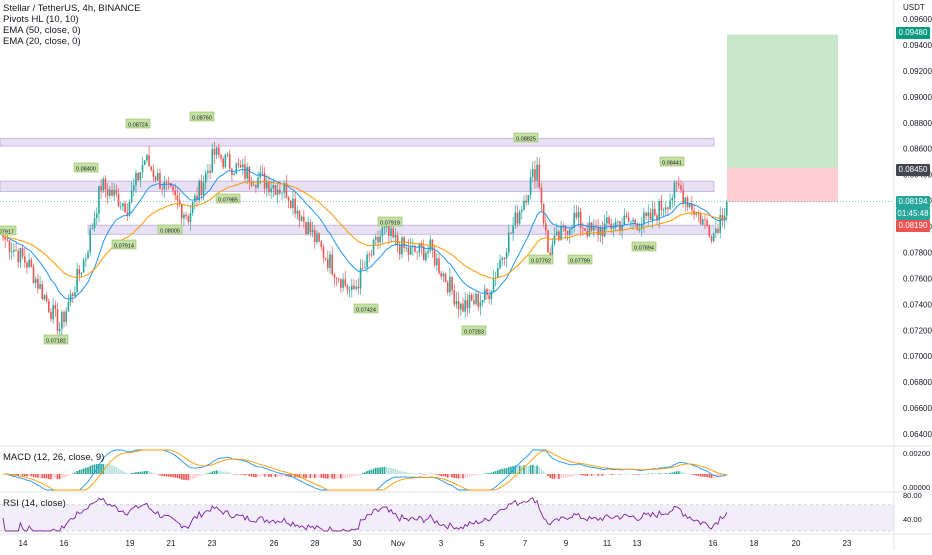 This screenshot has height=555, width=932. Describe the element at coordinates (366, 308) in the screenshot. I see `pivot-label: 0.07424` at that location.